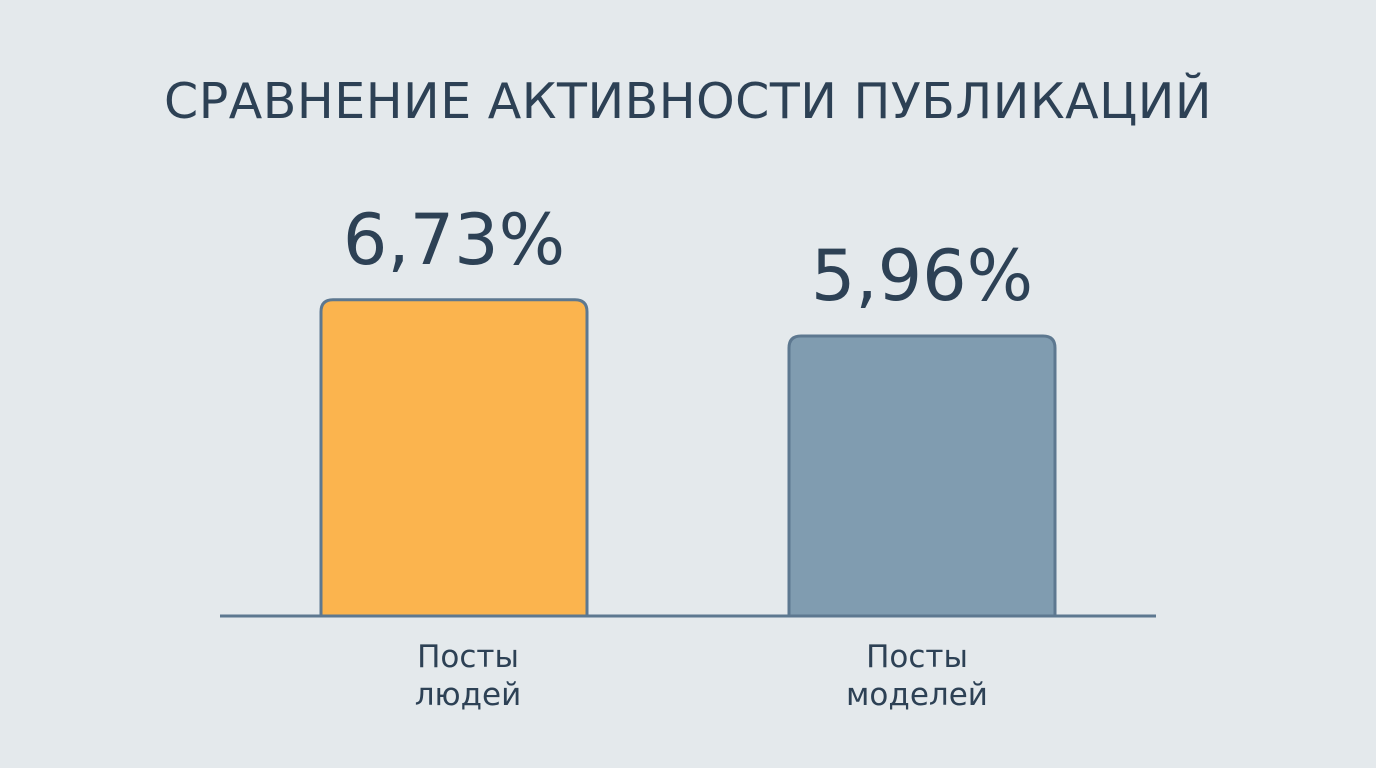 This screenshot has width=1376, height=768. I want to click on category-label-1: Посты людей, so click(468, 676).